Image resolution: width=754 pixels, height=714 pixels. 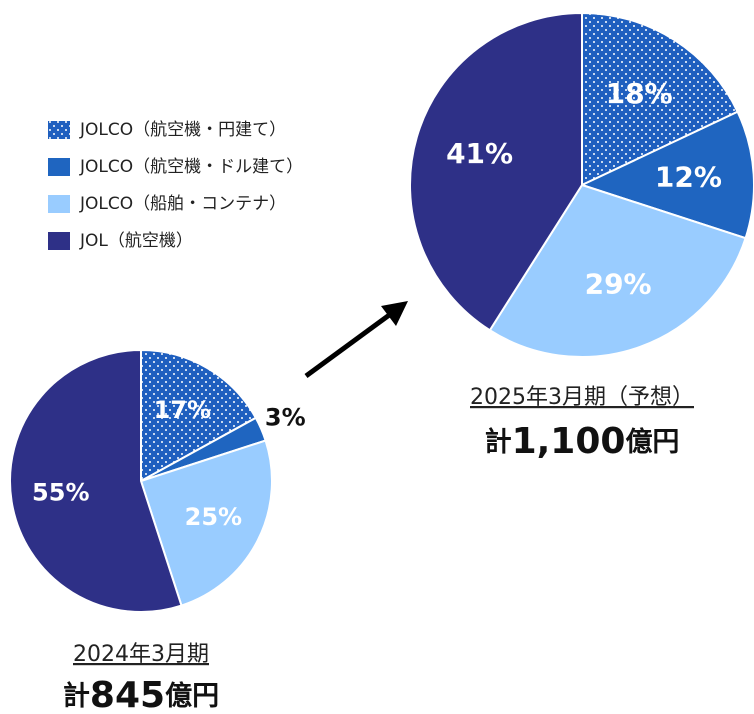 What do you see at coordinates (349, 344) in the screenshot?
I see `arrow-shaft` at bounding box center [349, 344].